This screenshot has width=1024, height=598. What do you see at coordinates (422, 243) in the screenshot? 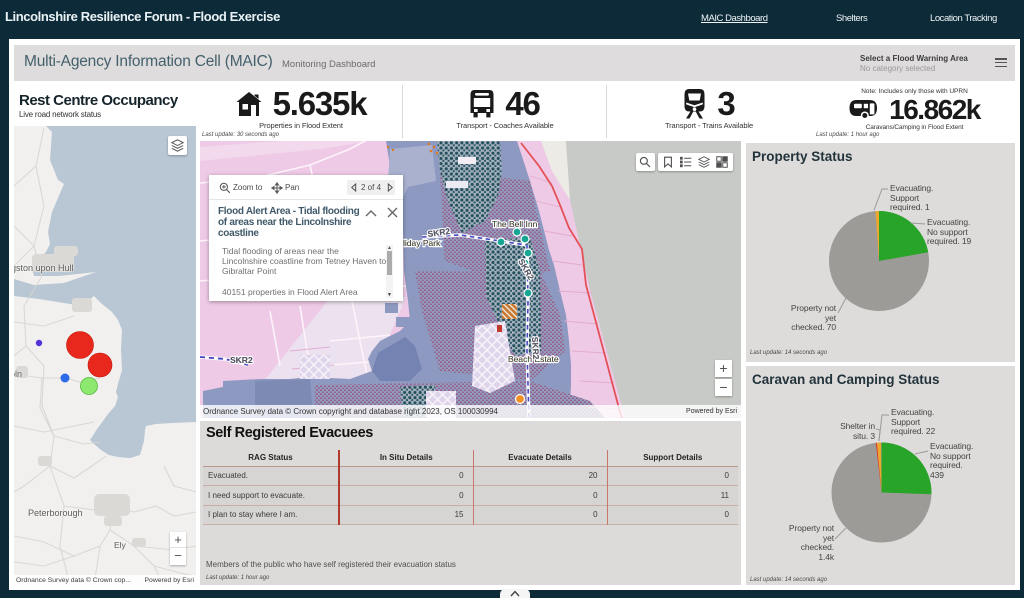
I see `svg-text: liday Park` at bounding box center [422, 243].